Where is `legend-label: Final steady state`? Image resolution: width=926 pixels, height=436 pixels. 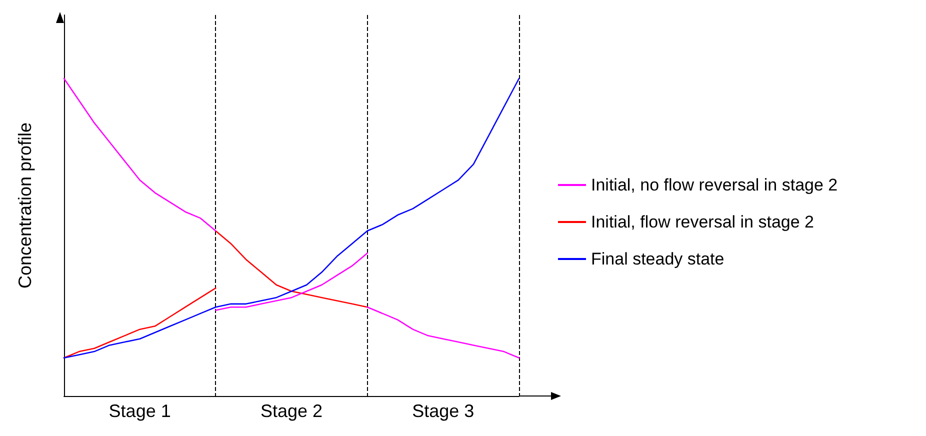 legend-label: Final steady state is located at coordinates (657, 259).